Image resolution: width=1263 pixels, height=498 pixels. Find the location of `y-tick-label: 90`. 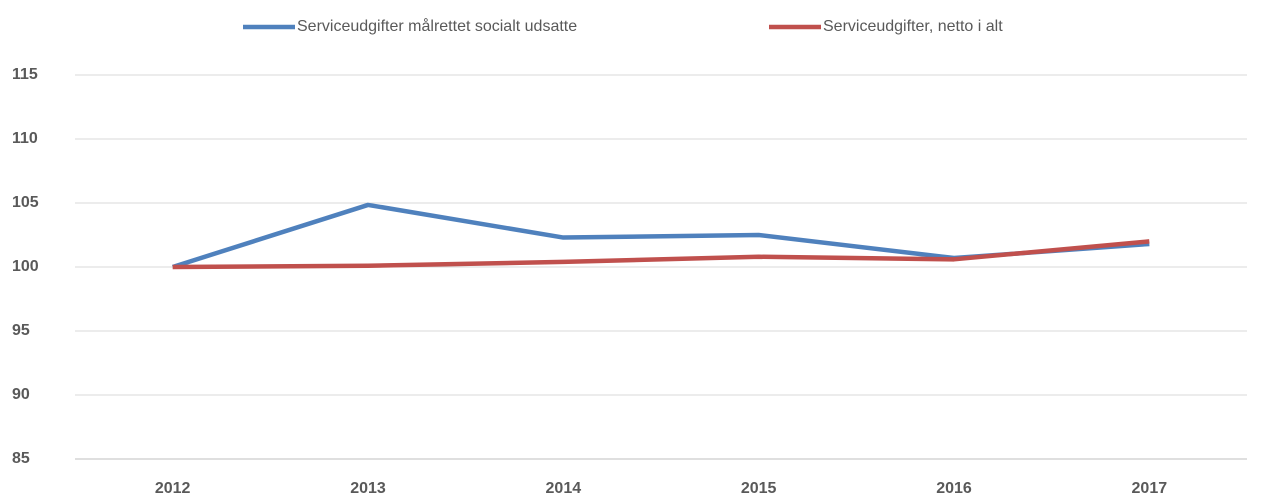

y-tick-label: 90 is located at coordinates (21, 394).